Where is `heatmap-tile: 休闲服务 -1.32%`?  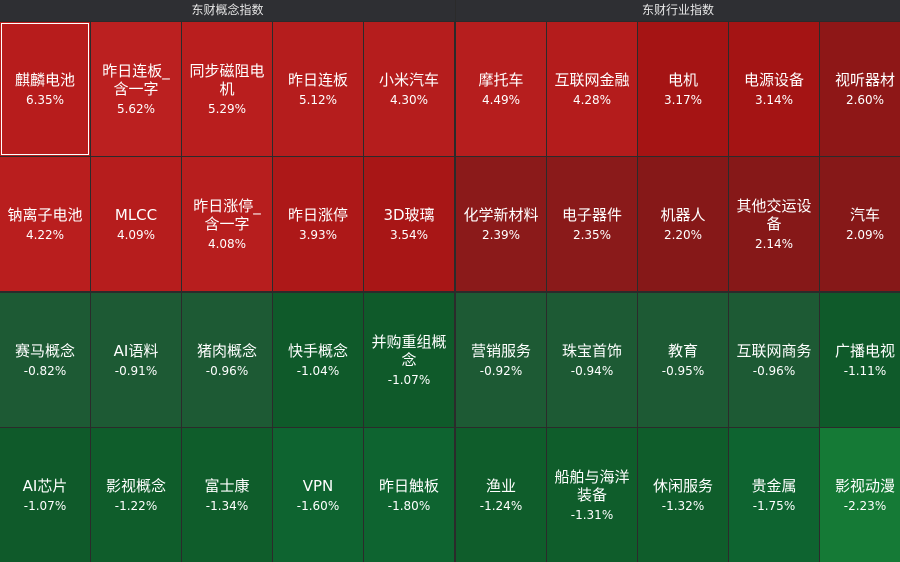 heatmap-tile: 休闲服务 -1.32% is located at coordinates (683, 495).